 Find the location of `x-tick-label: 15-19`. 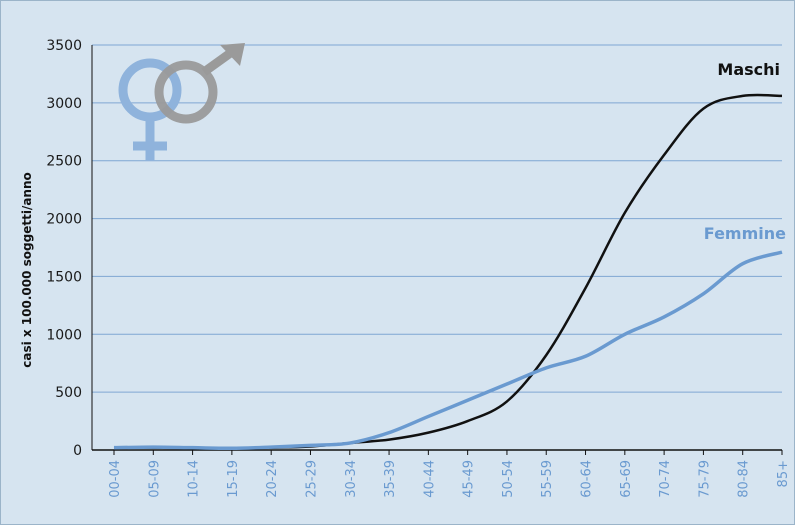

x-tick-label: 15-19 is located at coordinates (233, 479).